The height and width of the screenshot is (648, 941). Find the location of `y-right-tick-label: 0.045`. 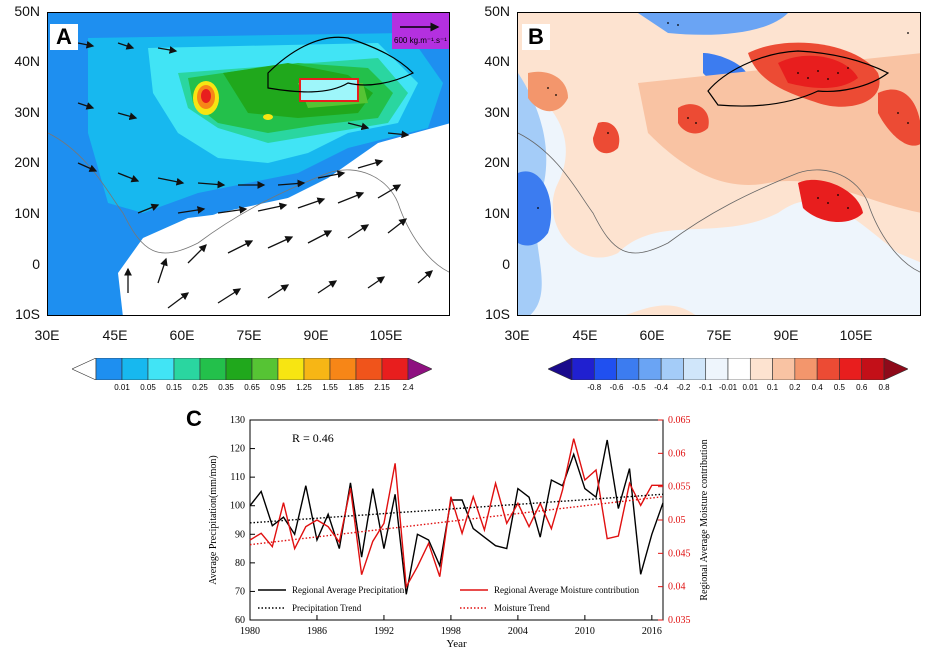

y-right-tick-label: 0.045 is located at coordinates (679, 553).